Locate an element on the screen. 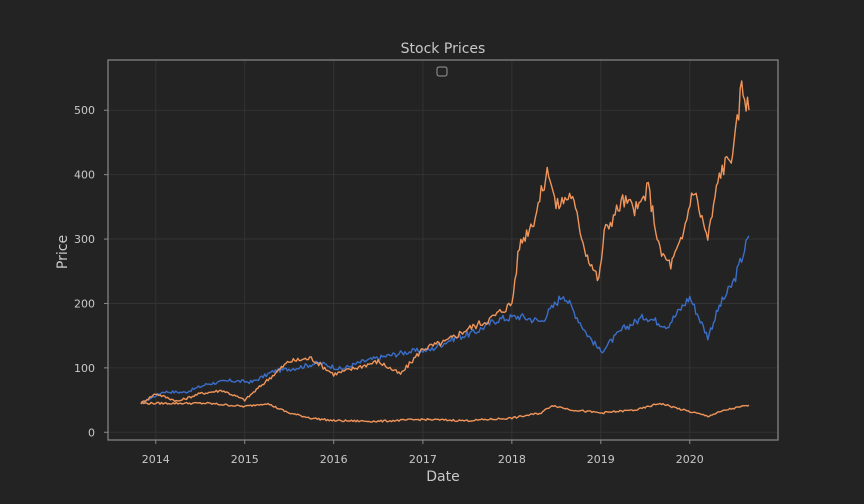  x-tick-label: 2016 is located at coordinates (334, 459).